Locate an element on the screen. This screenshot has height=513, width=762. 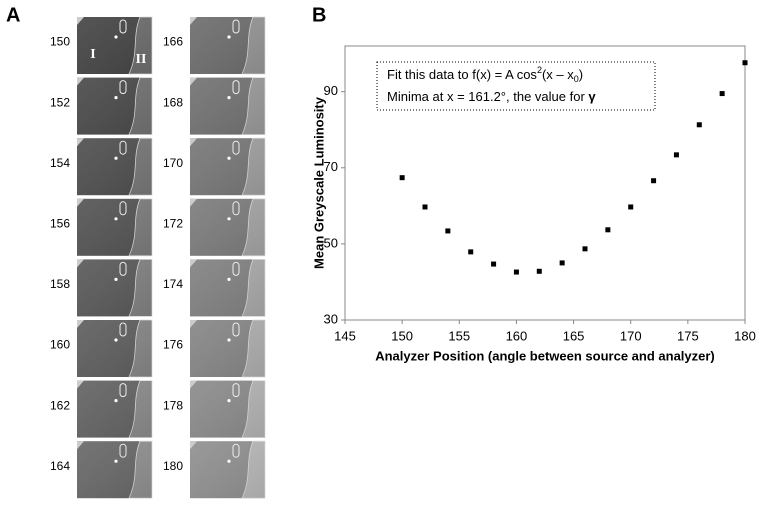
y-tick-label: 90 is located at coordinates (331, 90).